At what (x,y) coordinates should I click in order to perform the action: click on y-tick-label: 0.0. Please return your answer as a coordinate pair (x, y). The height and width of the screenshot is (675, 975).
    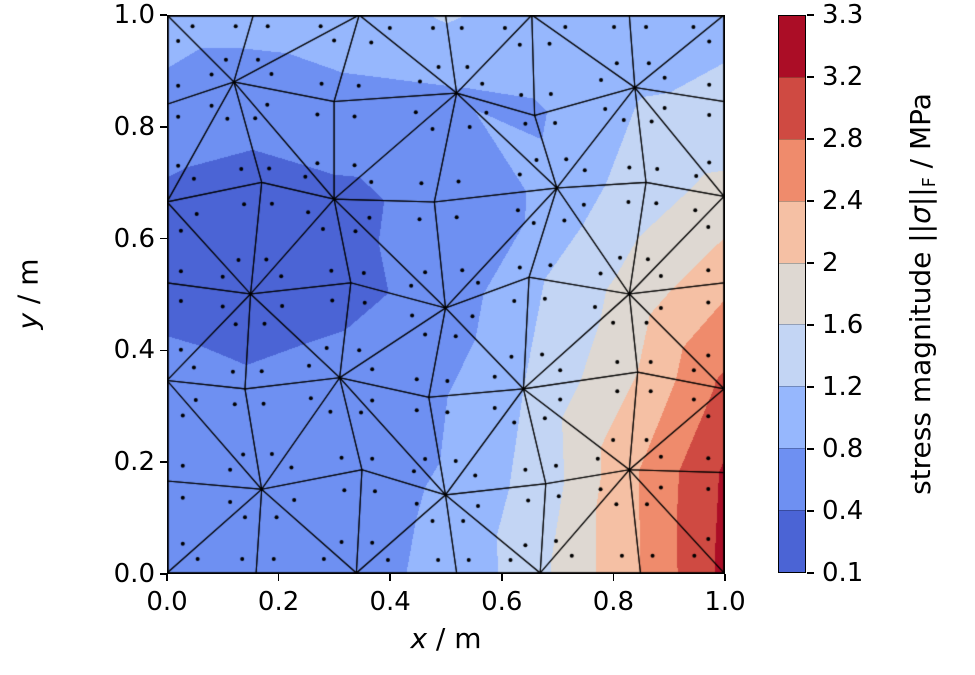
    Looking at the image, I should click on (134, 574).